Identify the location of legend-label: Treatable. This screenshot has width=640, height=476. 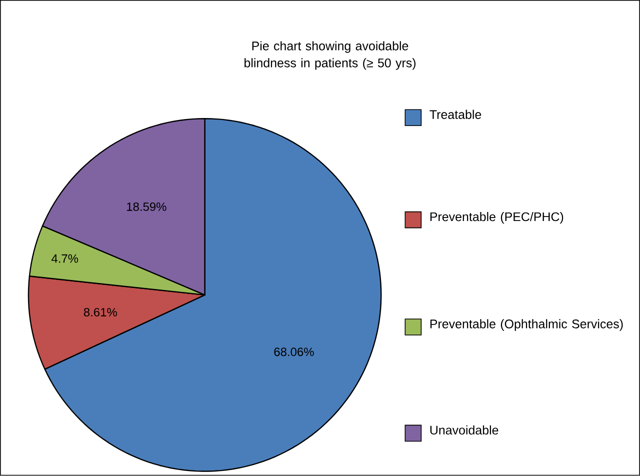
(456, 115).